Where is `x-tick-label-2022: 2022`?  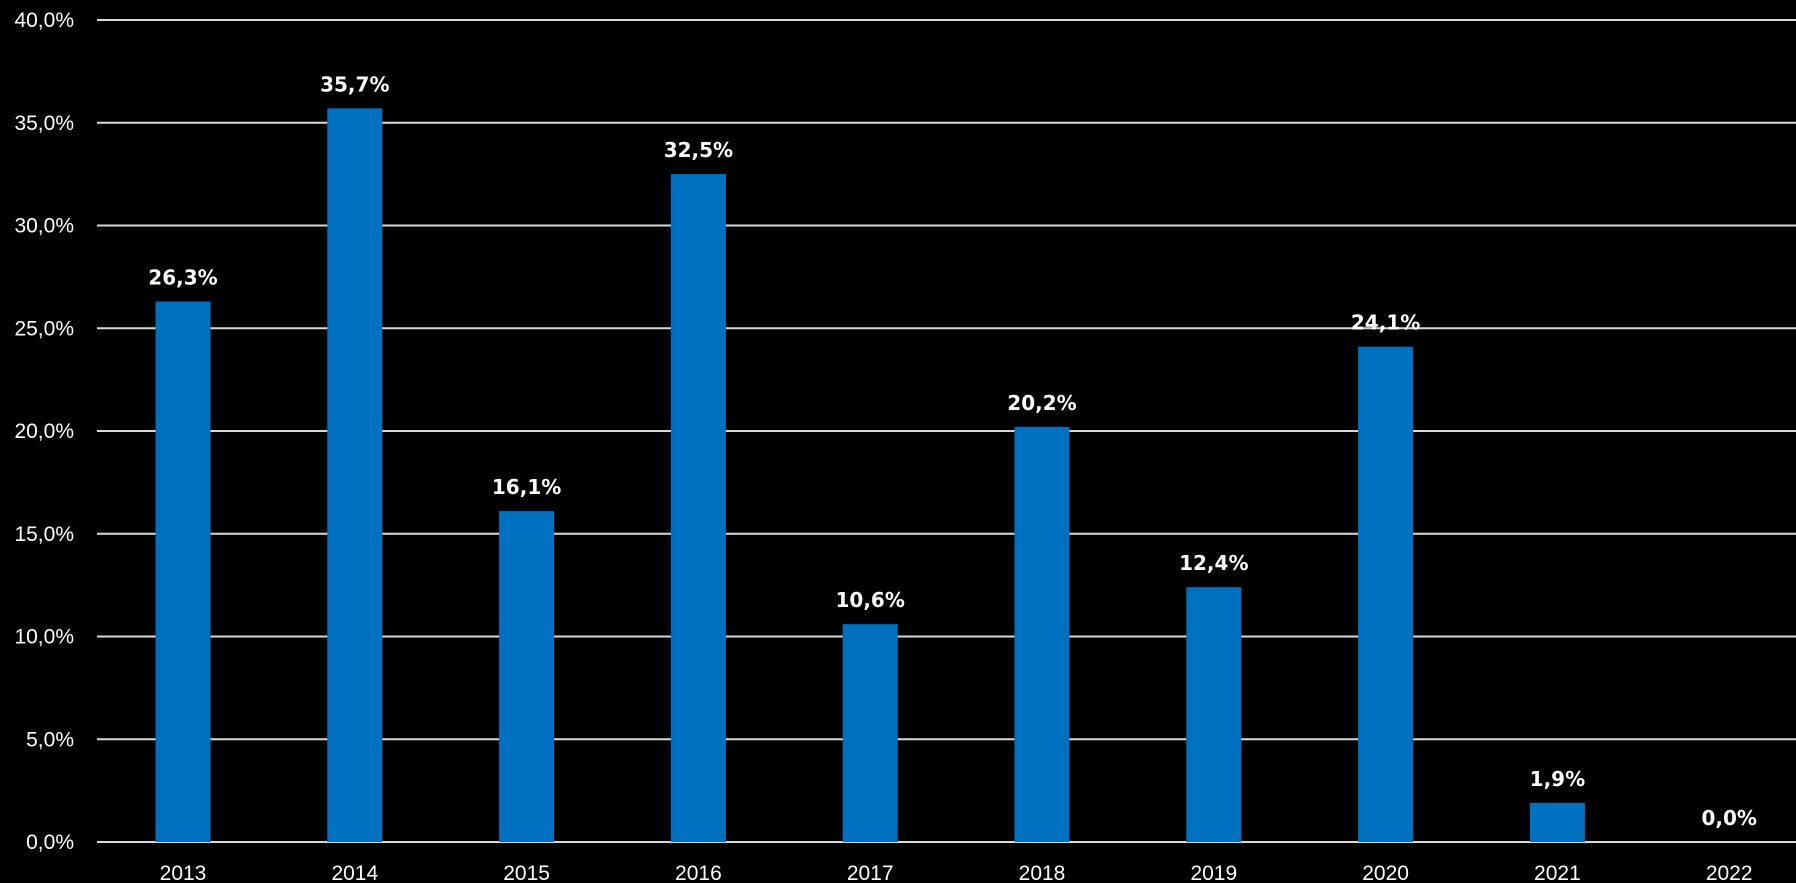
x-tick-label-2022: 2022 is located at coordinates (1729, 872).